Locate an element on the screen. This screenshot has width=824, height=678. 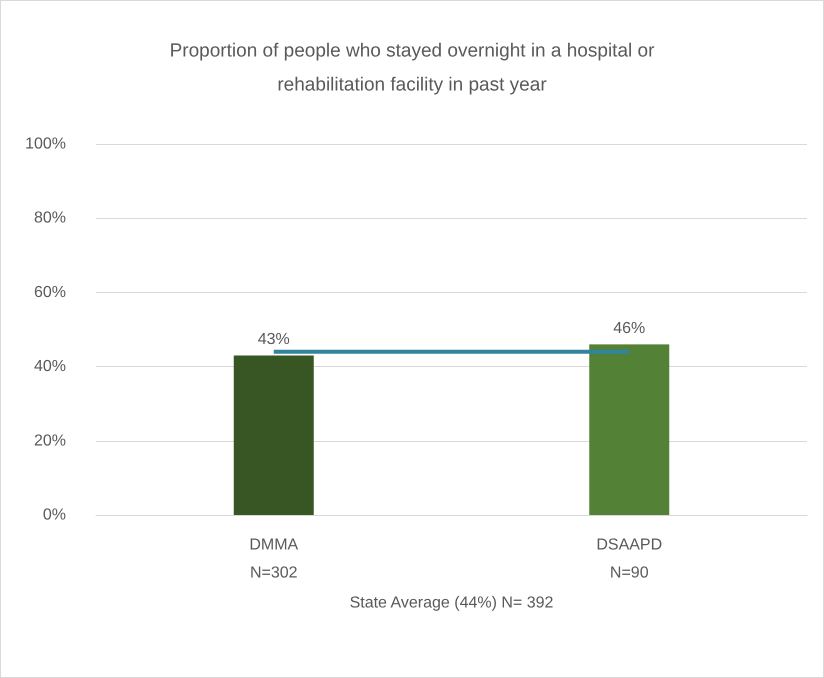
data-label: 43% is located at coordinates (274, 339).